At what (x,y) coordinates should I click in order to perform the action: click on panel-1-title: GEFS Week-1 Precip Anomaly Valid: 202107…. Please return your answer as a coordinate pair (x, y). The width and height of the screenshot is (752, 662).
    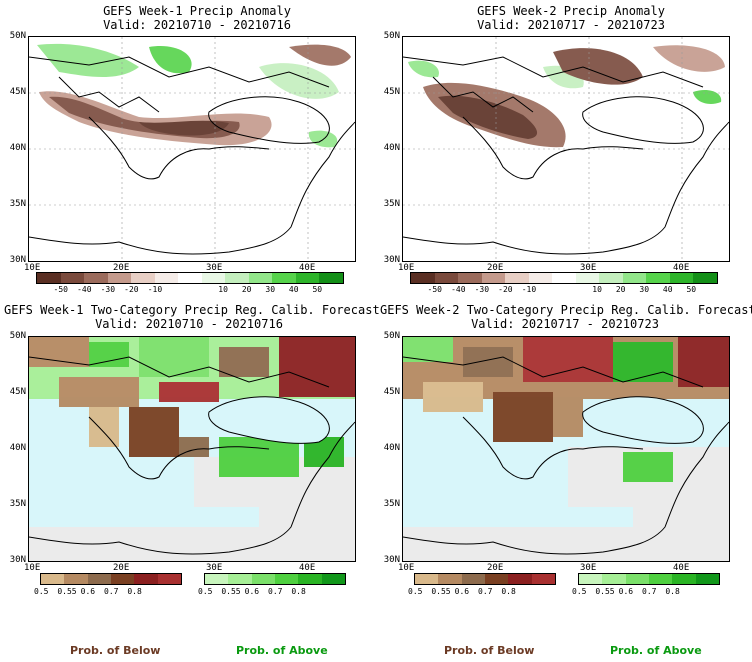
    Looking at the image, I should click on (197, 18).